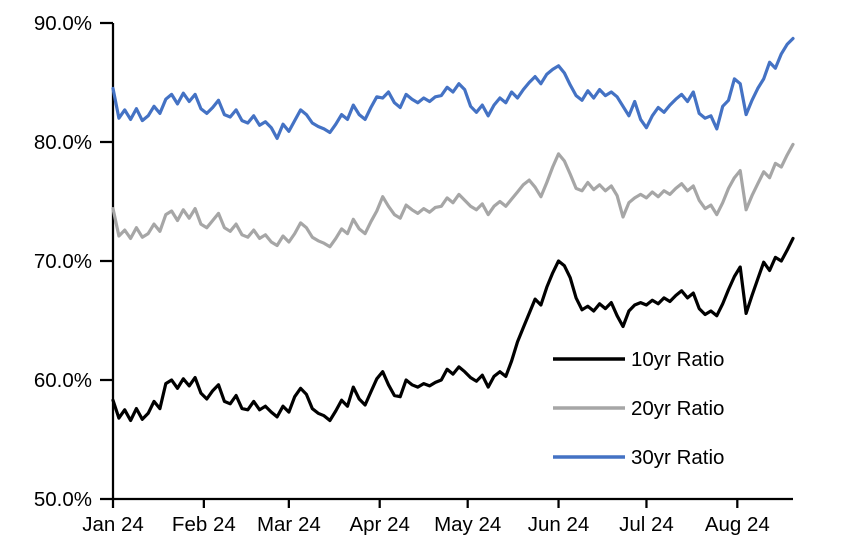 The height and width of the screenshot is (551, 852). What do you see at coordinates (204, 524) in the screenshot?
I see `x-tick-label: Feb 24` at bounding box center [204, 524].